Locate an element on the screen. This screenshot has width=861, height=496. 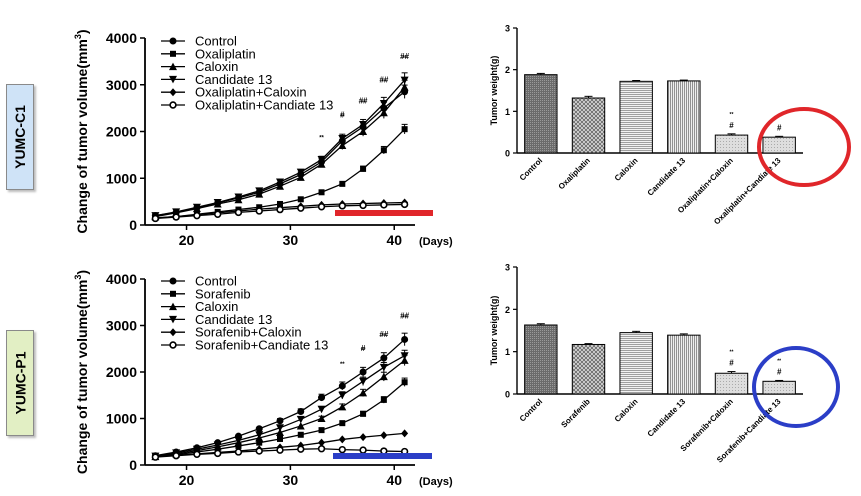
c1-line-significance-mark: ## is located at coordinates (363, 100).